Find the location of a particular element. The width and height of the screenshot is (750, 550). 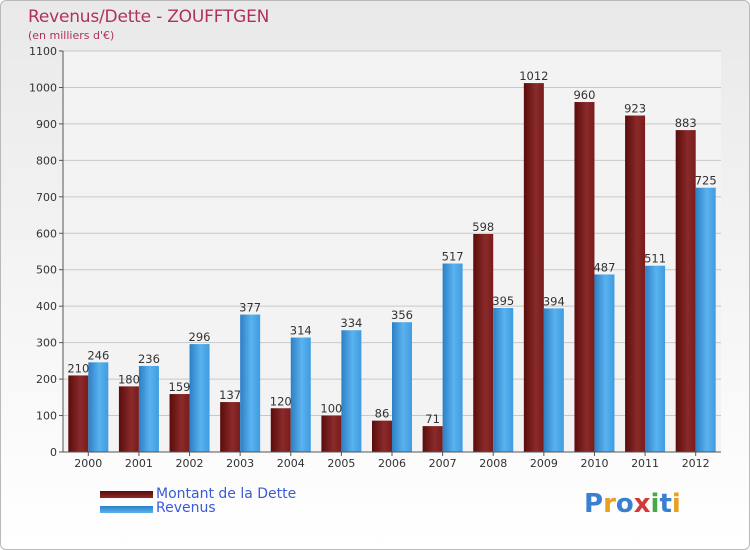

data-label: 314 is located at coordinates (301, 331).